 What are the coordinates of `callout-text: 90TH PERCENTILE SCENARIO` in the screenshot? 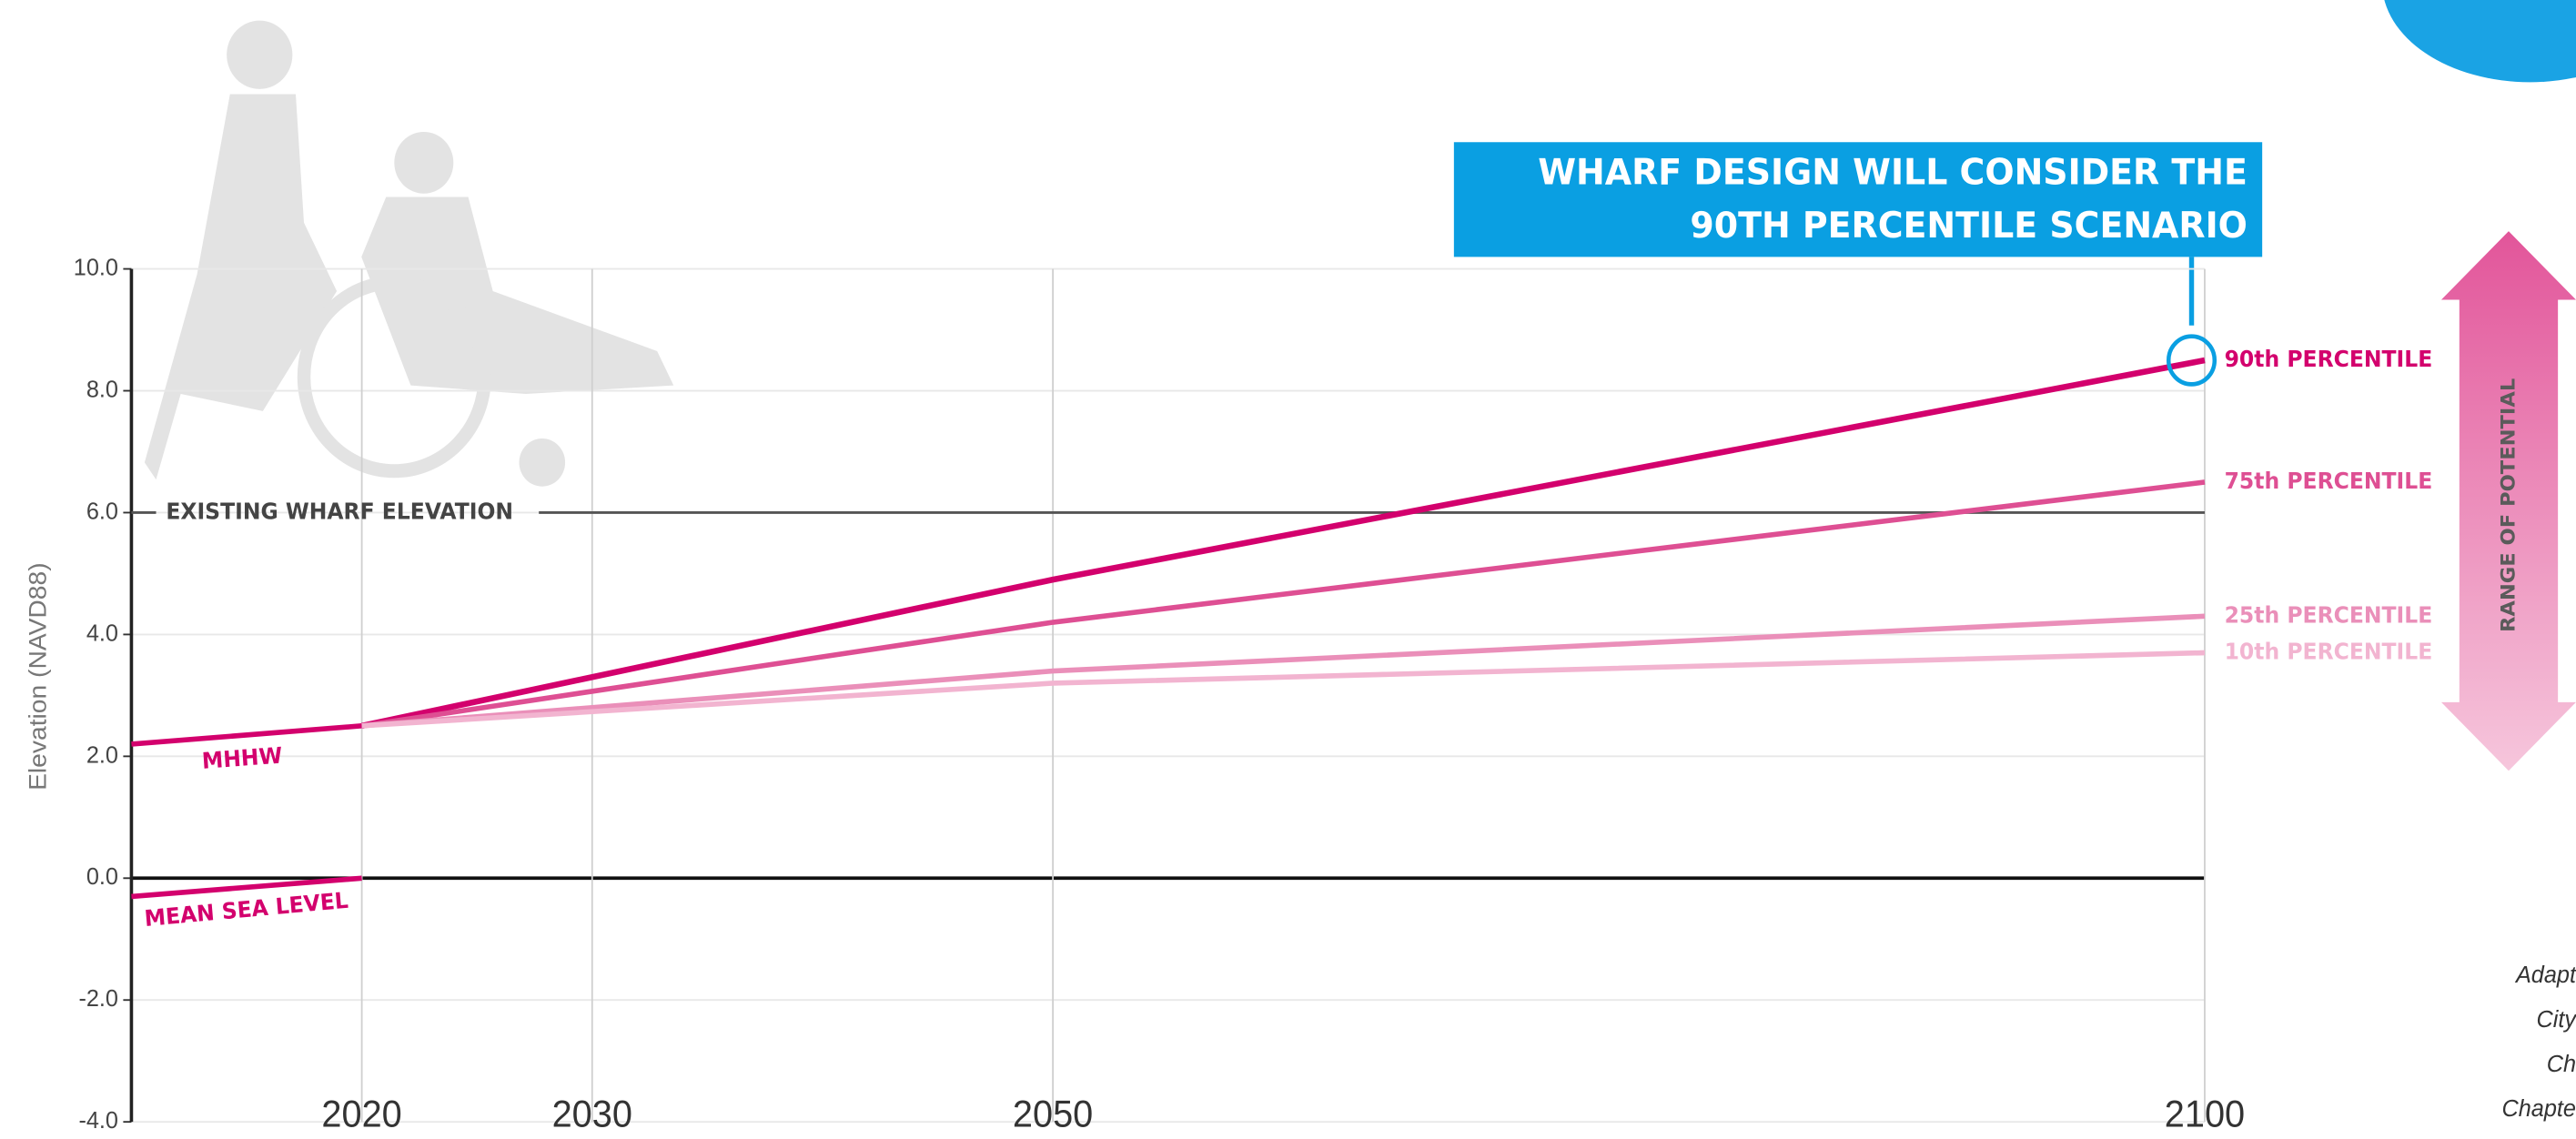 It's located at (1969, 226).